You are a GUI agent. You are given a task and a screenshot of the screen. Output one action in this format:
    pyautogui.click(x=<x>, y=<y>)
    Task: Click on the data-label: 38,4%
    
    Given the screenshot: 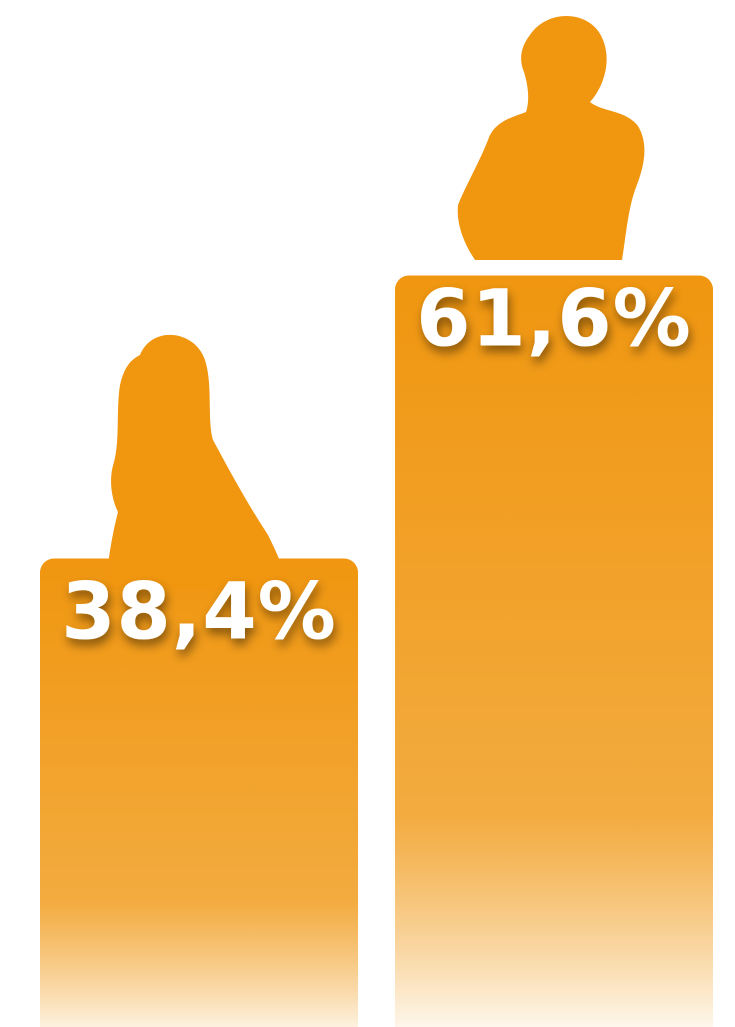 What is the action you would take?
    pyautogui.click(x=199, y=613)
    